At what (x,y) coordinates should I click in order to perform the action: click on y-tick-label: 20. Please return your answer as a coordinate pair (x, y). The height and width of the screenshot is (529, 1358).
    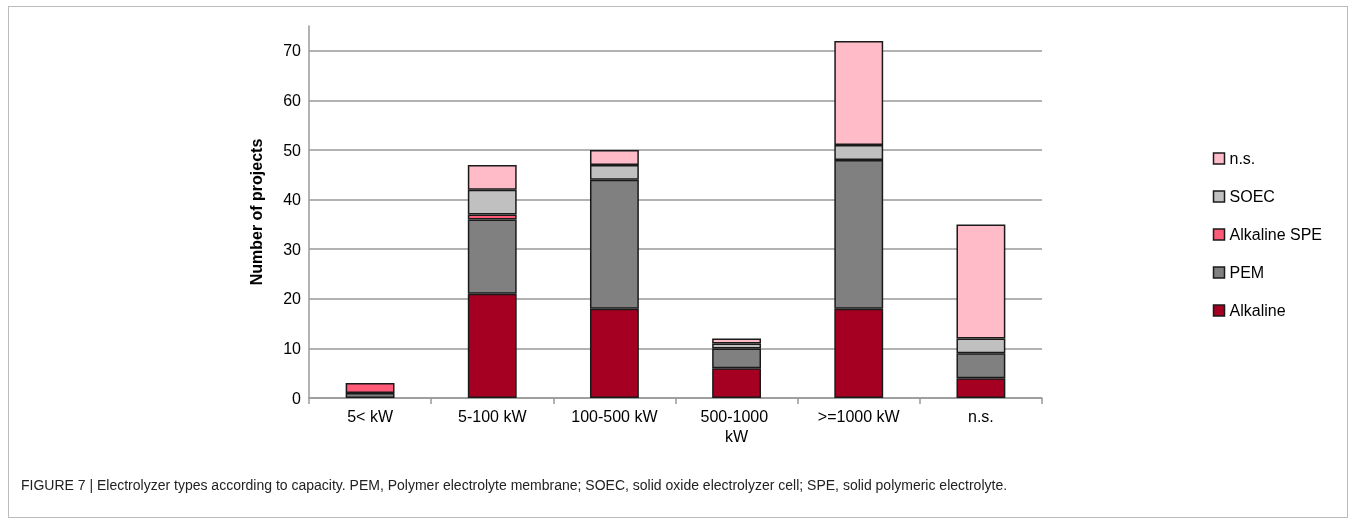
    Looking at the image, I should click on (292, 299).